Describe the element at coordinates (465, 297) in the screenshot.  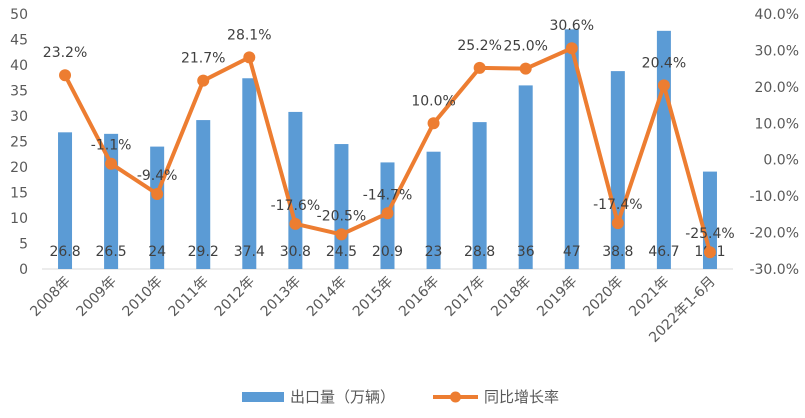
I see `x-category-label: 2017年` at that location.